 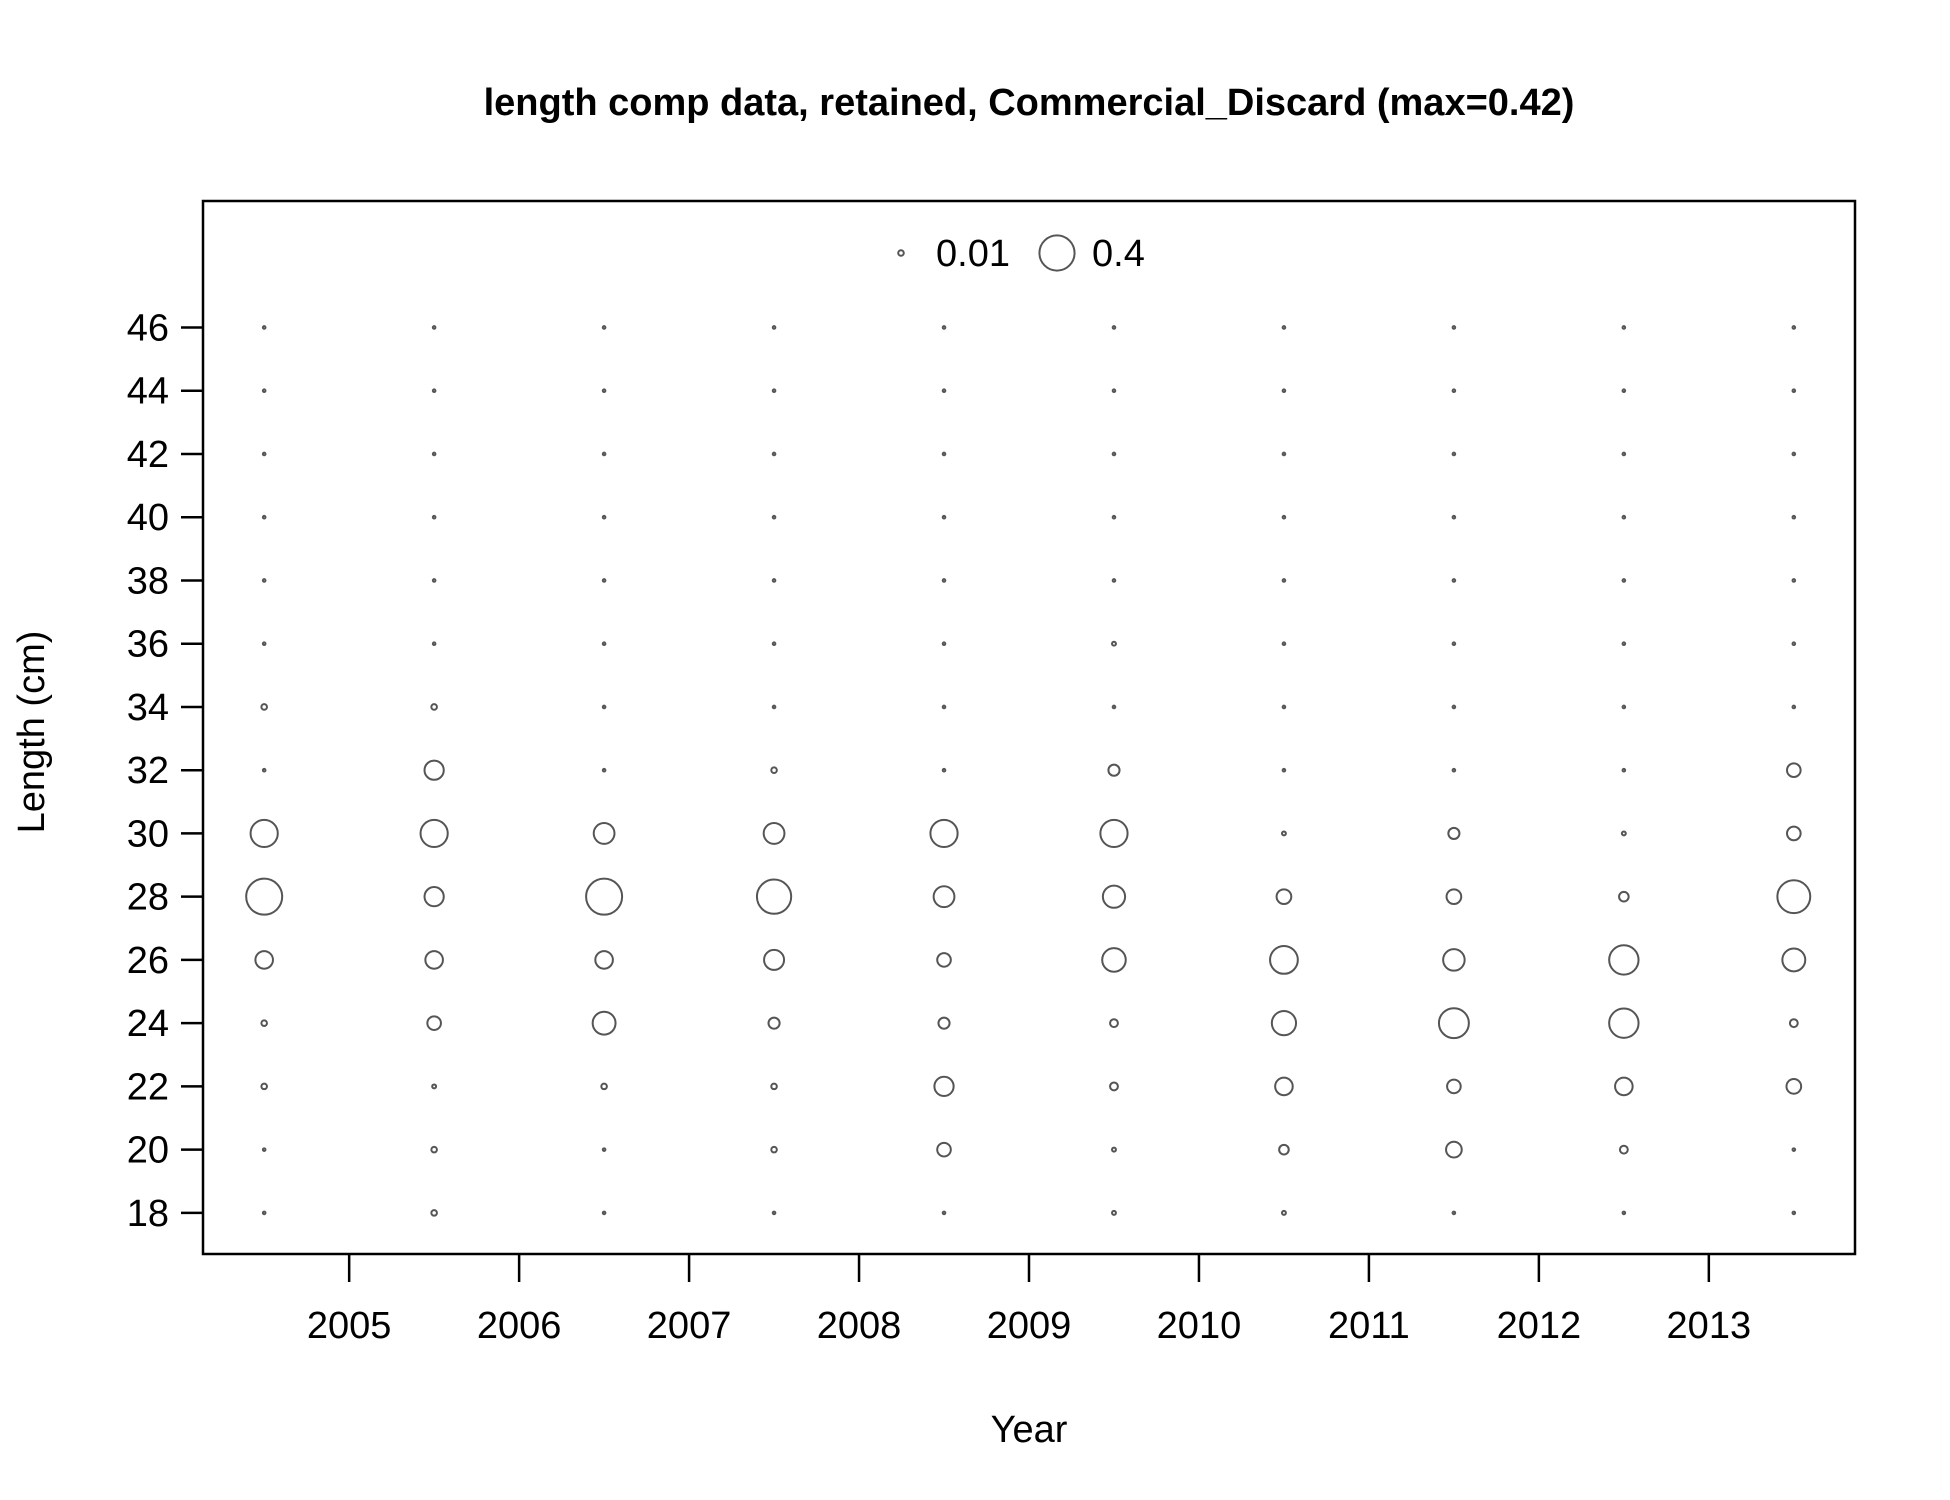 I want to click on y-axis: 18 20 22 24 26 28 30 32 34 36 38 40 42 44 46, so click(x=165, y=771).